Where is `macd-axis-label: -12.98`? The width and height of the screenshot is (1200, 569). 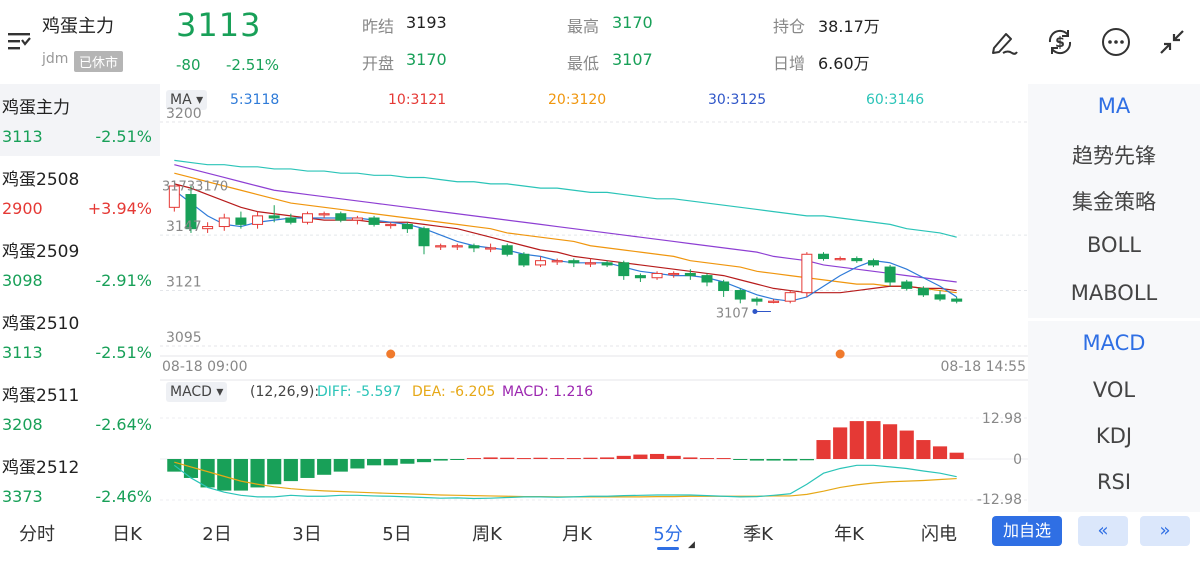
macd-axis-label: -12.98 is located at coordinates (999, 500).